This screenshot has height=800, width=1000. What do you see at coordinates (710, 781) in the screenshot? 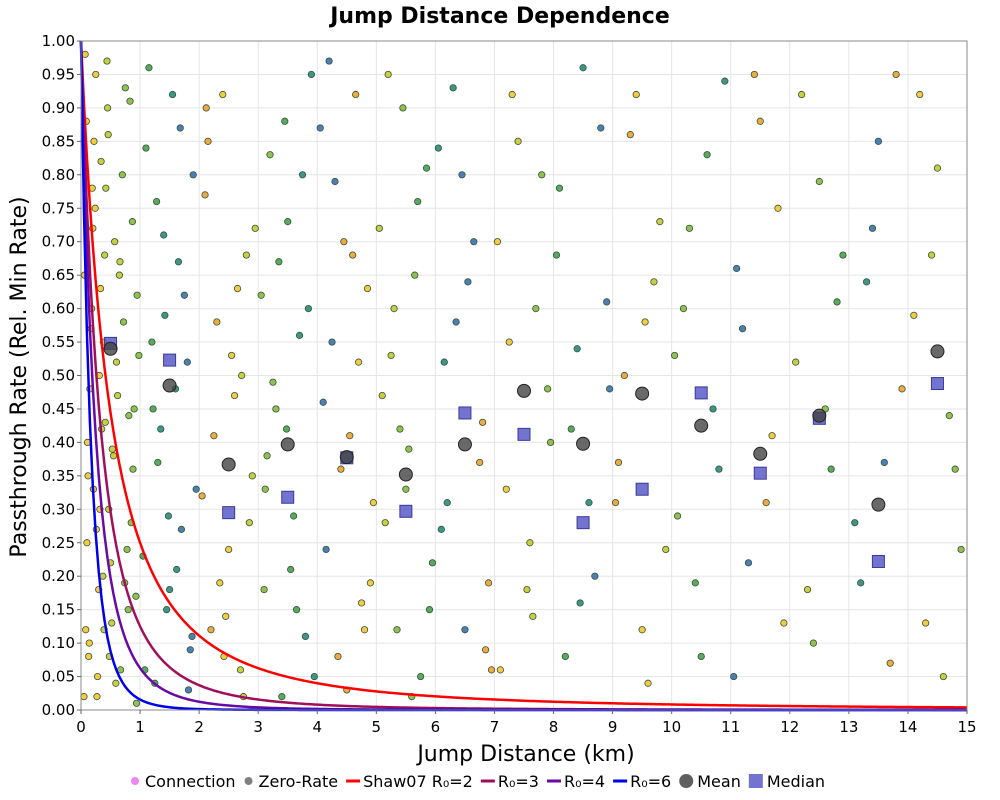
I see `legend-item: Mean` at bounding box center [710, 781].